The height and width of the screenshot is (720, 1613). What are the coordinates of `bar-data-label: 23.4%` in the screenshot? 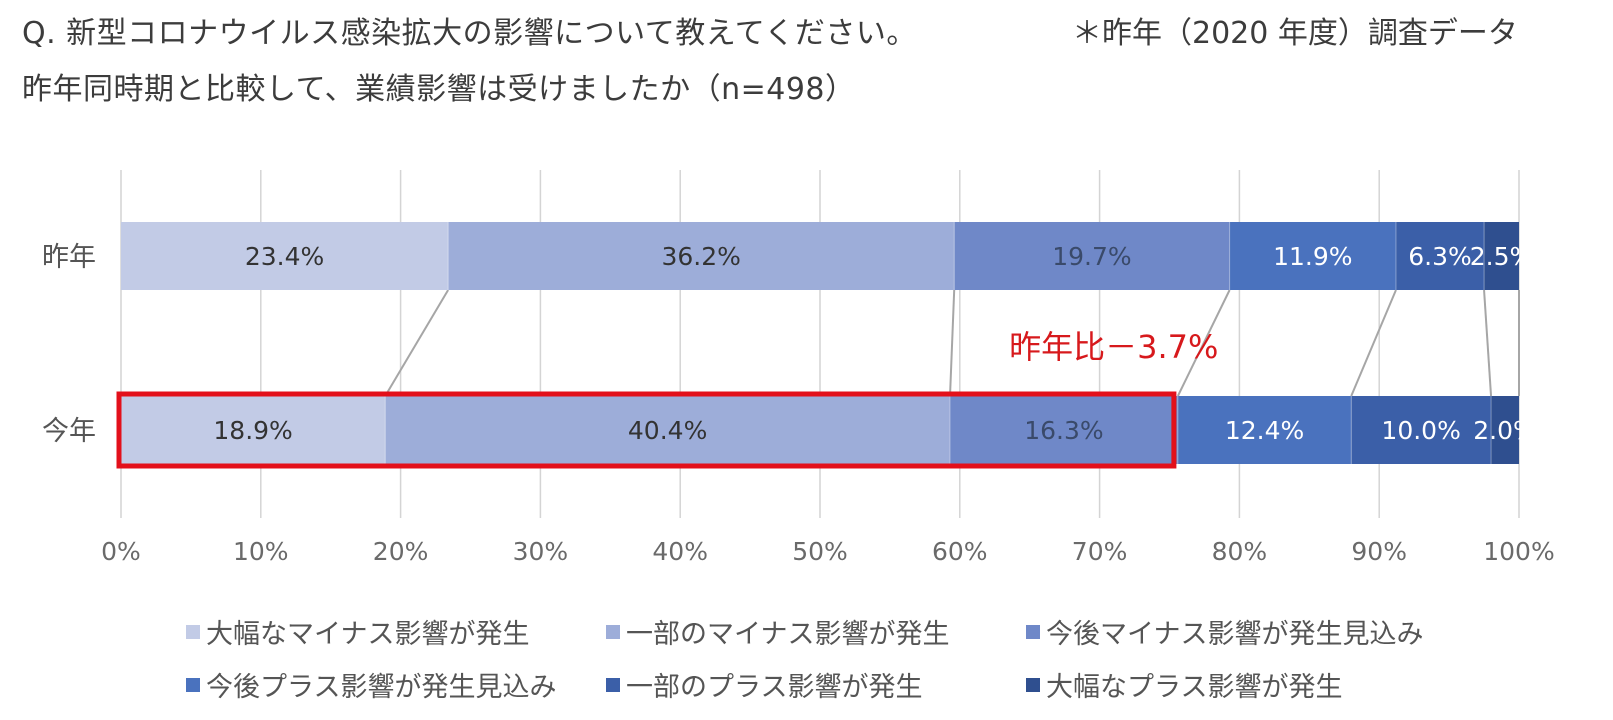 It's located at (284, 256).